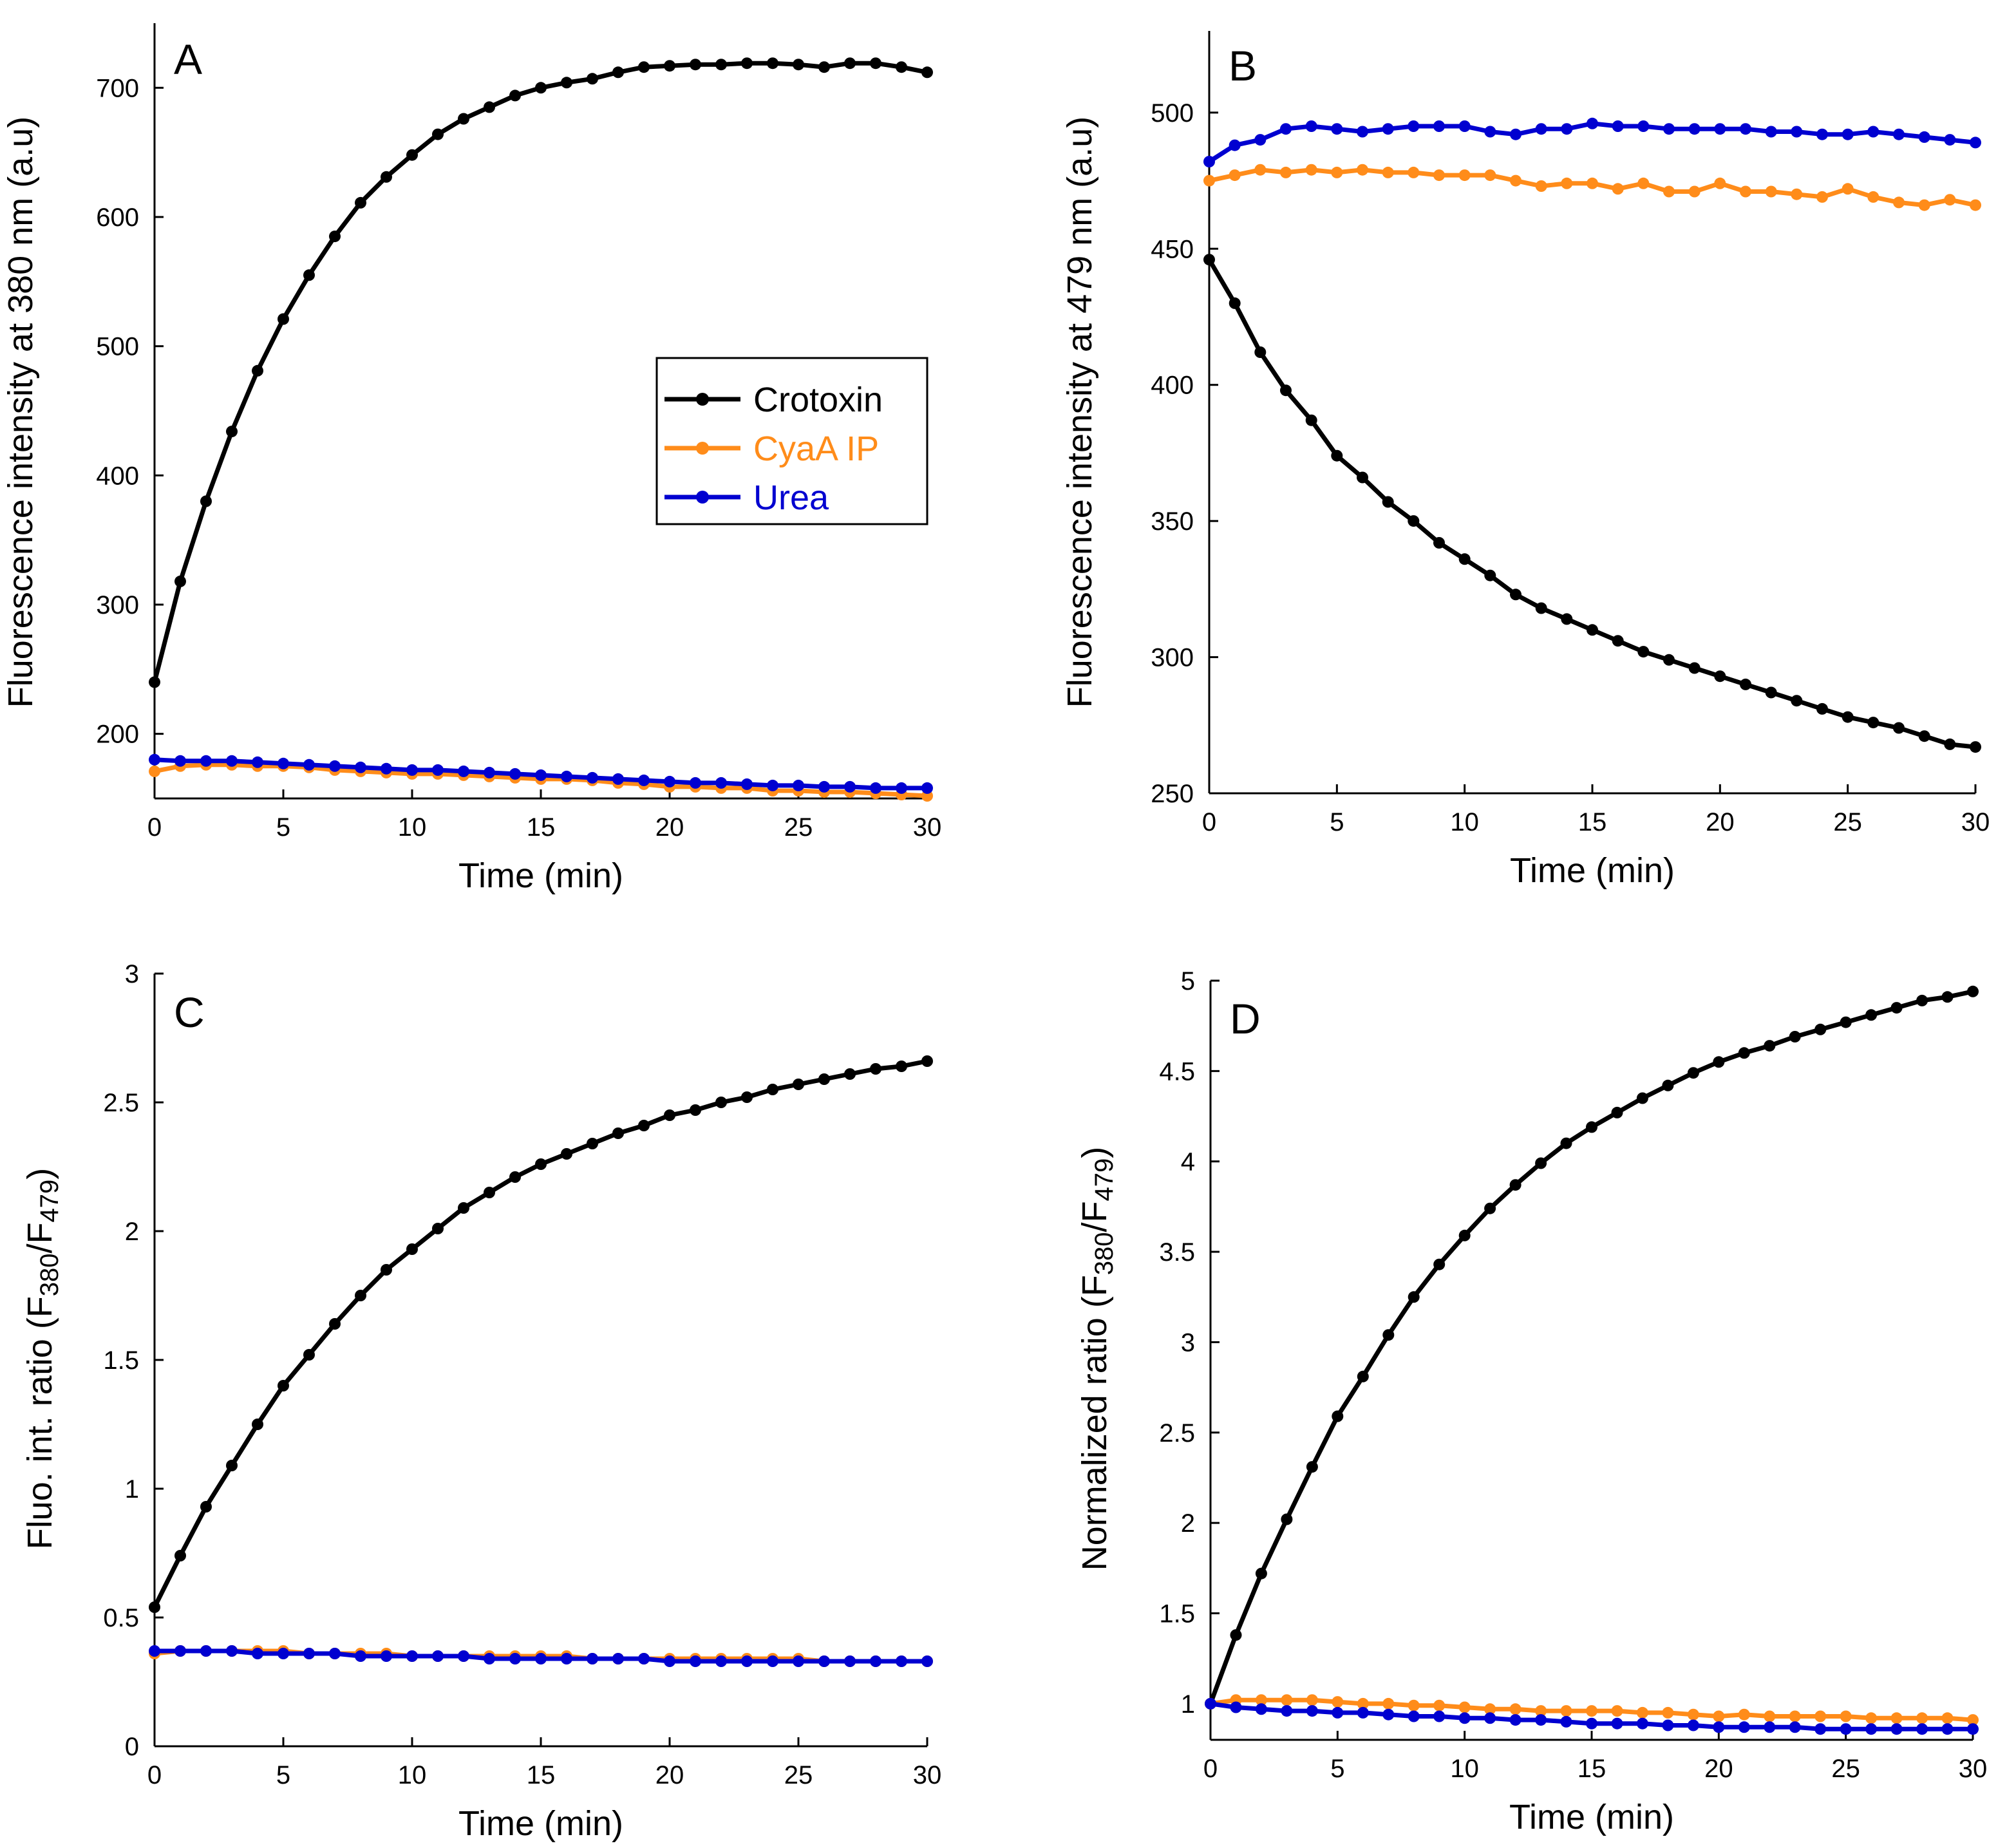 This screenshot has width=2016, height=1848. Describe the element at coordinates (1591, 1347) in the screenshot. I see `line-crotoxin-d` at that location.